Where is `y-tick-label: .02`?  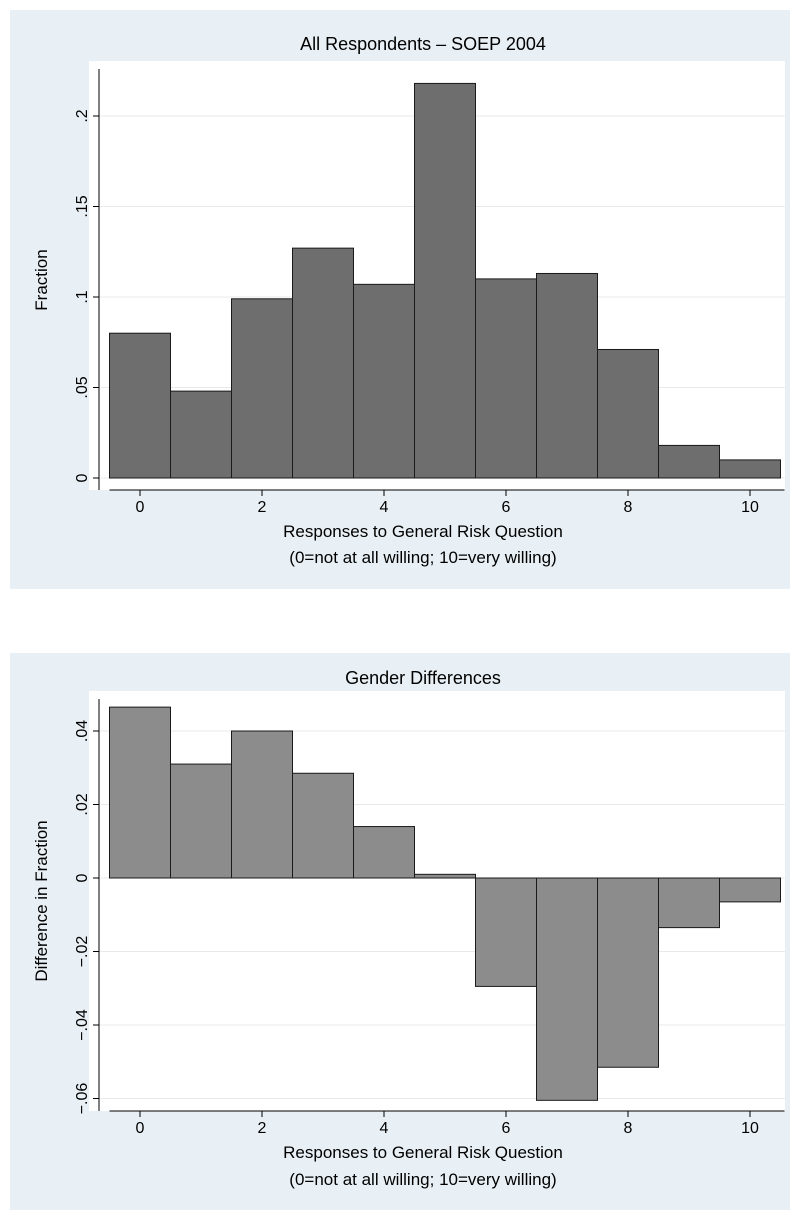
y-tick-label: .02 is located at coordinates (82, 804).